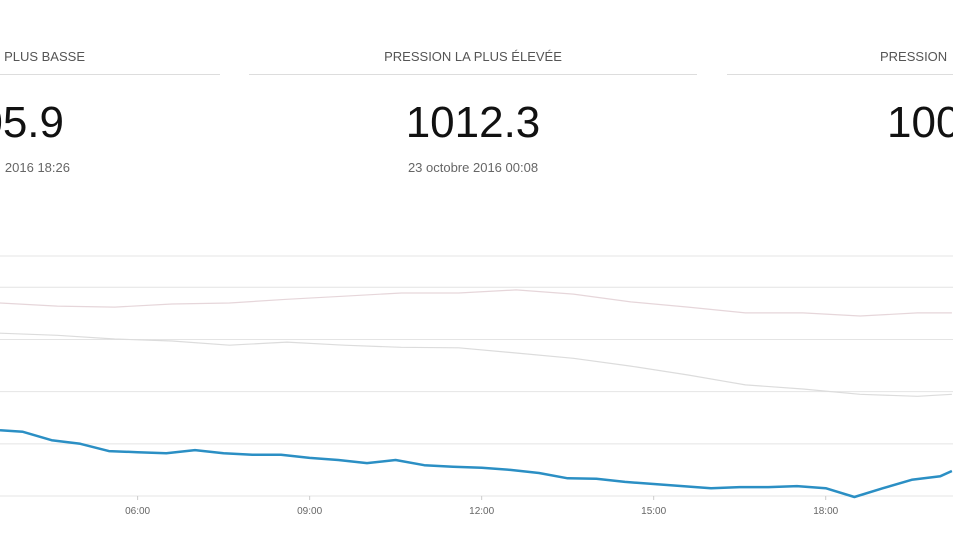  Describe the element at coordinates (473, 122) in the screenshot. I see `stat-value: 1012.3` at that location.